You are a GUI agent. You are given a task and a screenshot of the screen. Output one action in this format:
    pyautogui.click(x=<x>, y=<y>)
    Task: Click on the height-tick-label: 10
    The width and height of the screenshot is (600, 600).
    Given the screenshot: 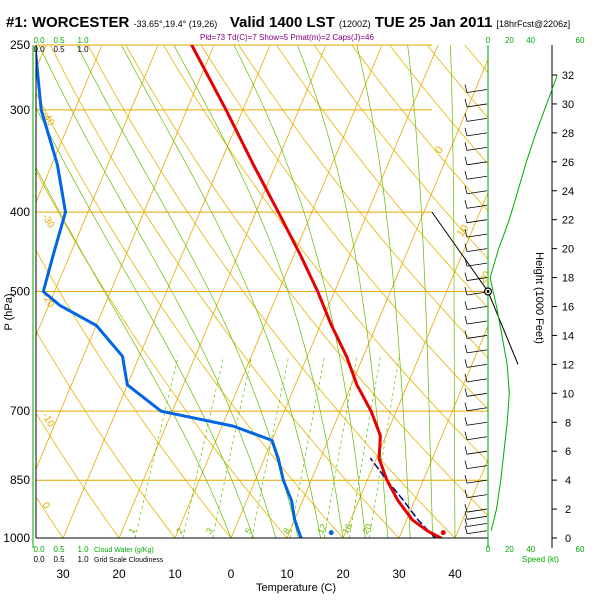 What is the action you would take?
    pyautogui.click(x=568, y=394)
    